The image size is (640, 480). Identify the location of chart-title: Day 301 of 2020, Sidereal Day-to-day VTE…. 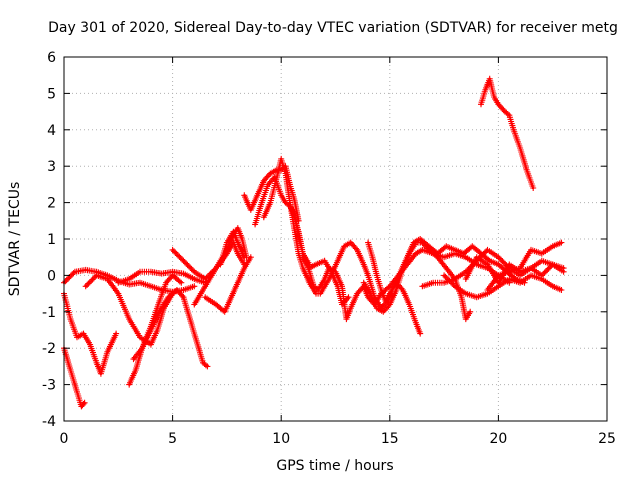
(333, 28).